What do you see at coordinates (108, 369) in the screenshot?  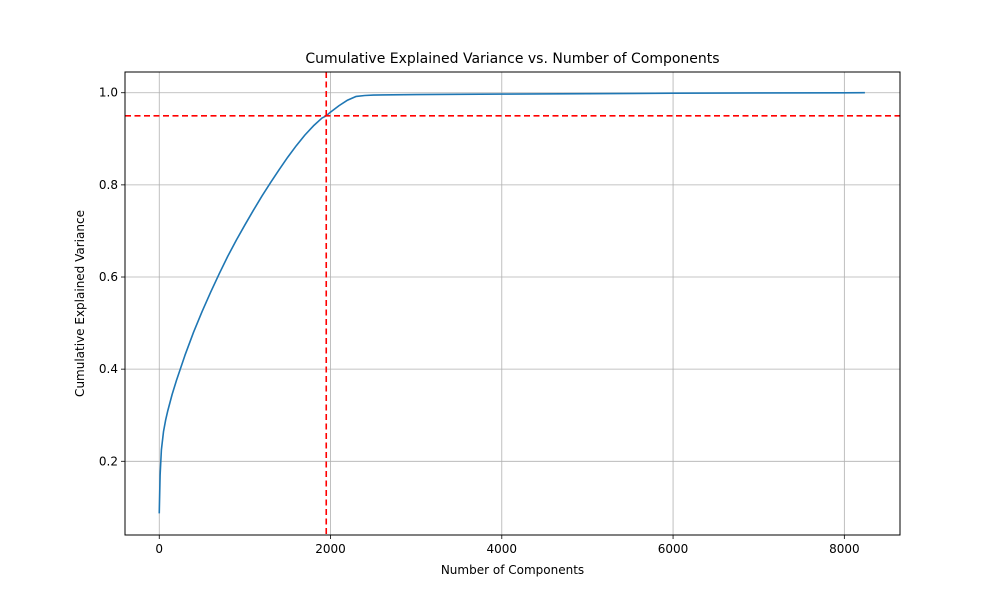 I see `y-tick-label: 0.4` at bounding box center [108, 369].